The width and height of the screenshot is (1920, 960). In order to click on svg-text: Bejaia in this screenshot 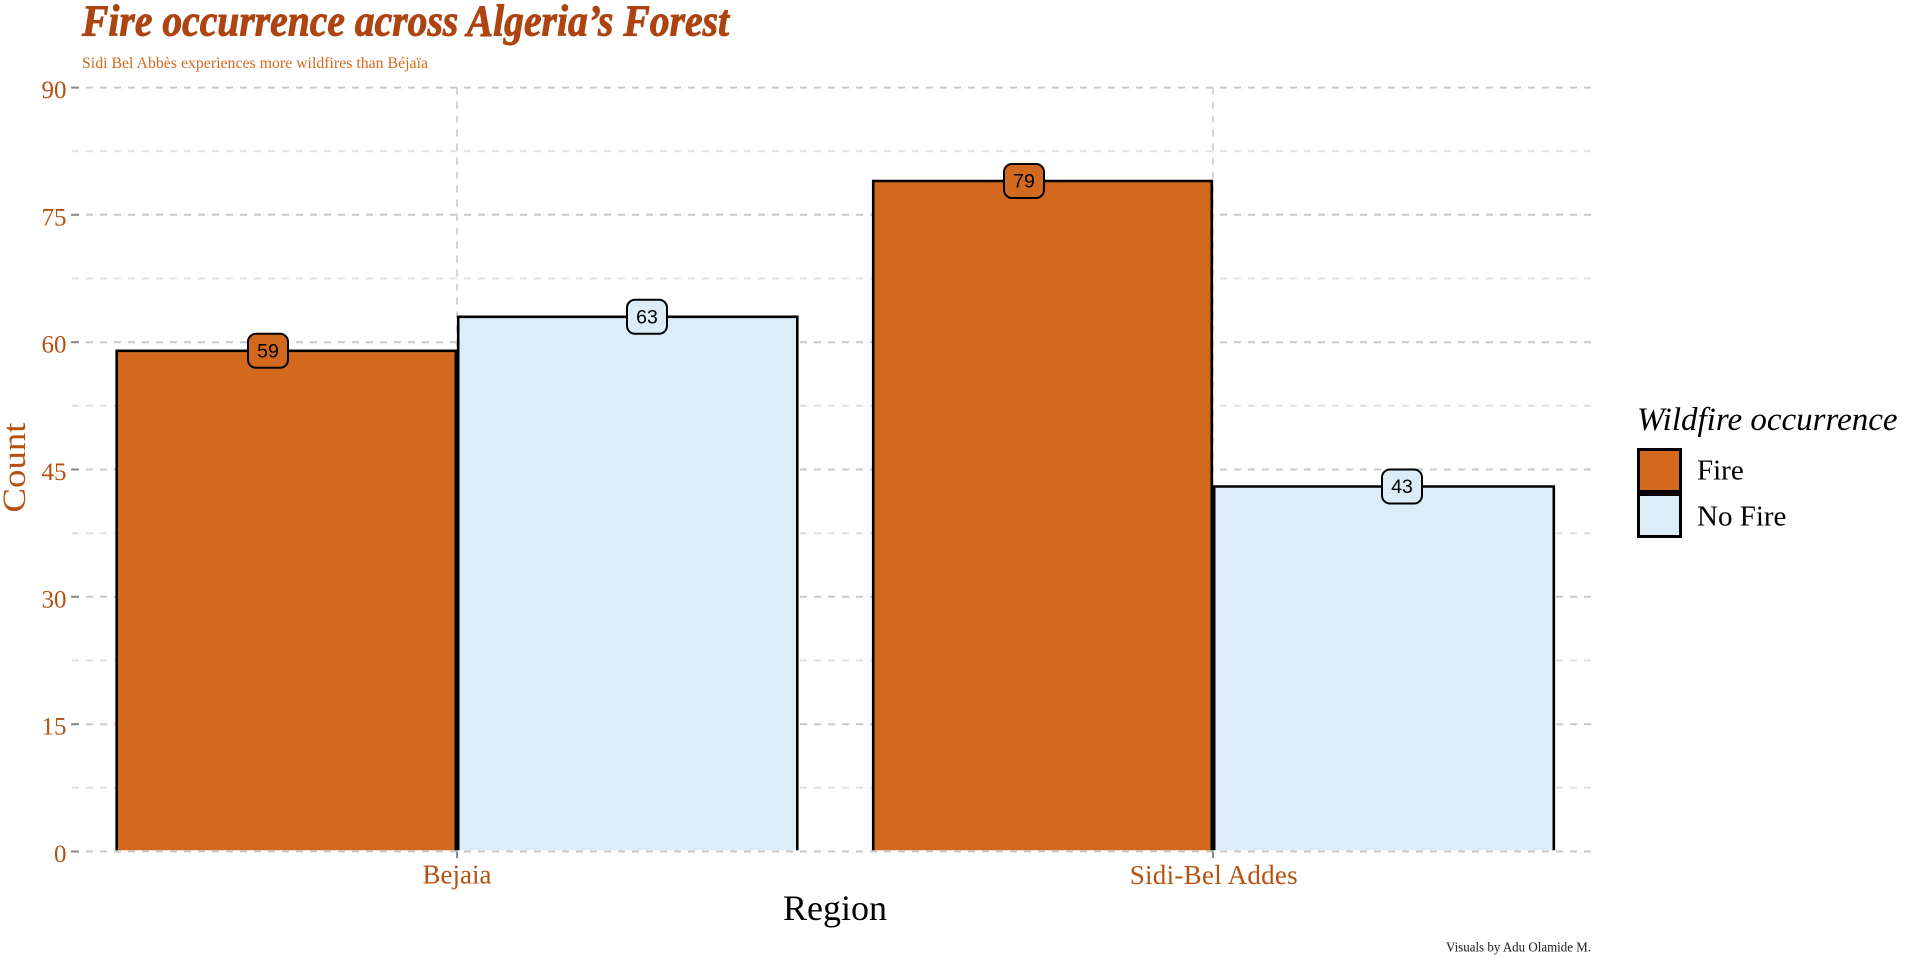, I will do `click(457, 875)`.